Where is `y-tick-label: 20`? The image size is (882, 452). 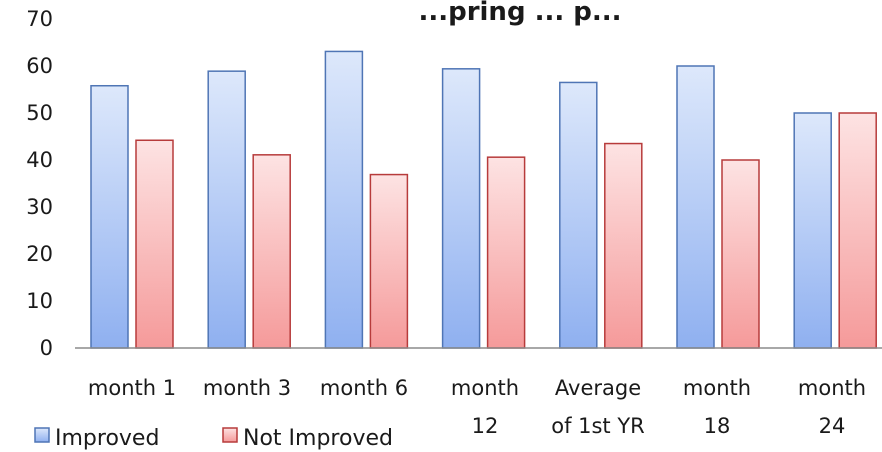 y-tick-label: 20 is located at coordinates (39, 254).